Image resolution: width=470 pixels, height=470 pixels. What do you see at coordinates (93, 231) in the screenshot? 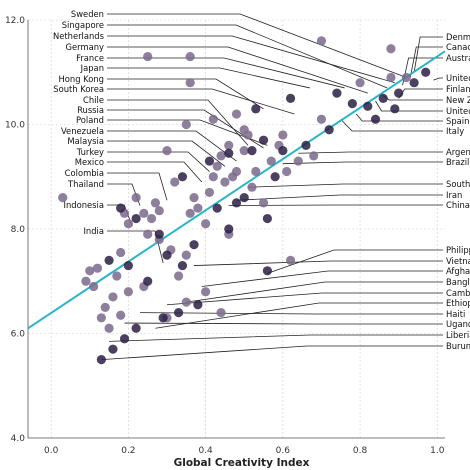
I see `country-label: India` at bounding box center [93, 231].